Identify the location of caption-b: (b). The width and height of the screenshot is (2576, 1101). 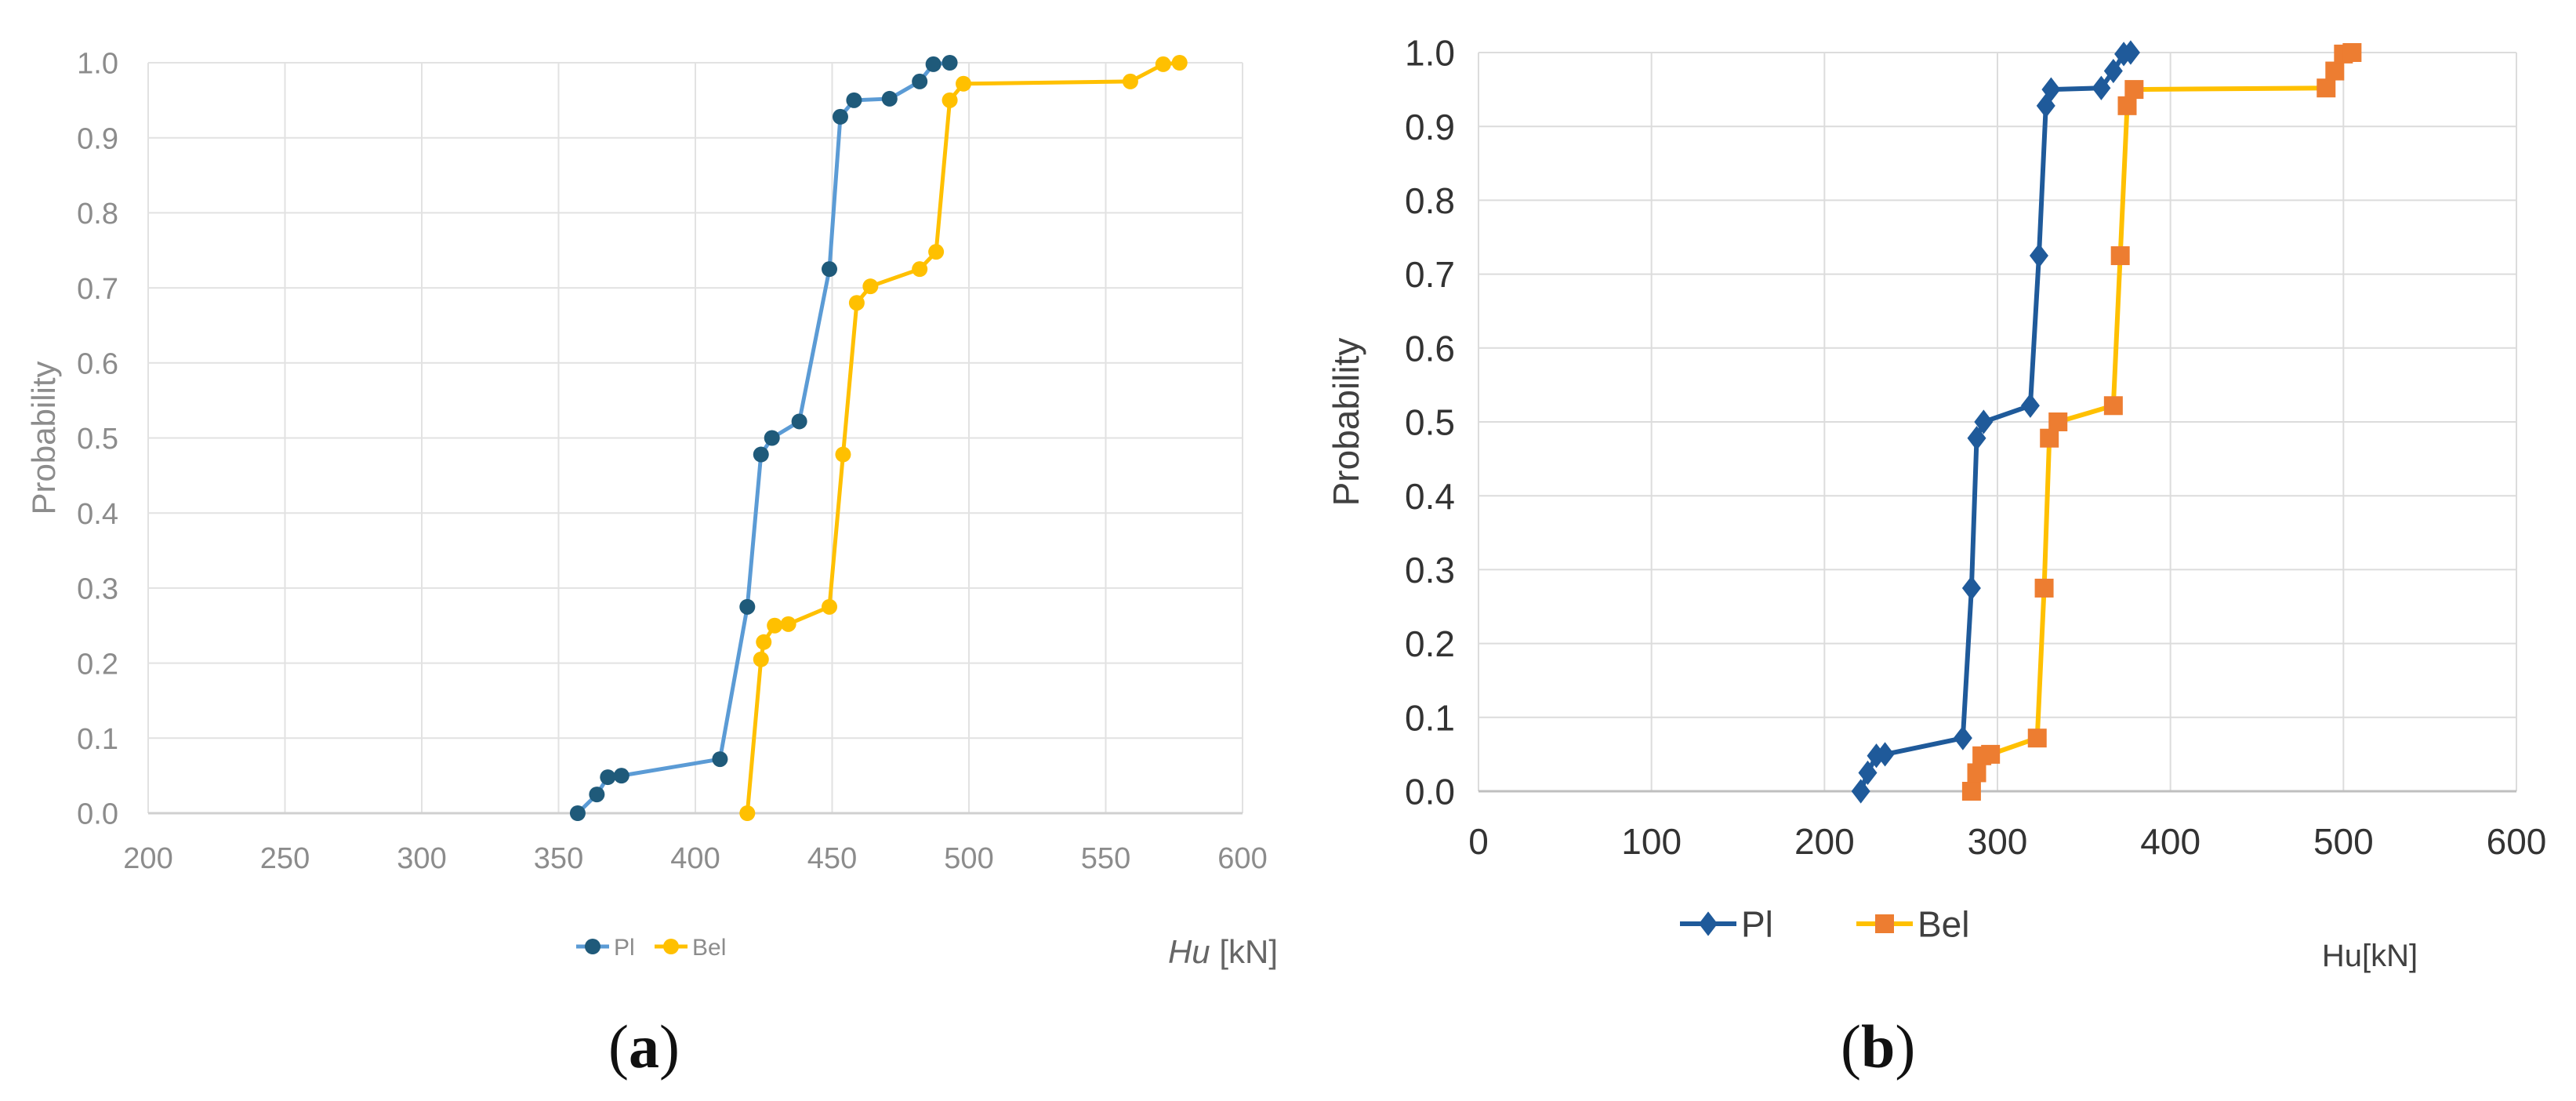
(1878, 1046).